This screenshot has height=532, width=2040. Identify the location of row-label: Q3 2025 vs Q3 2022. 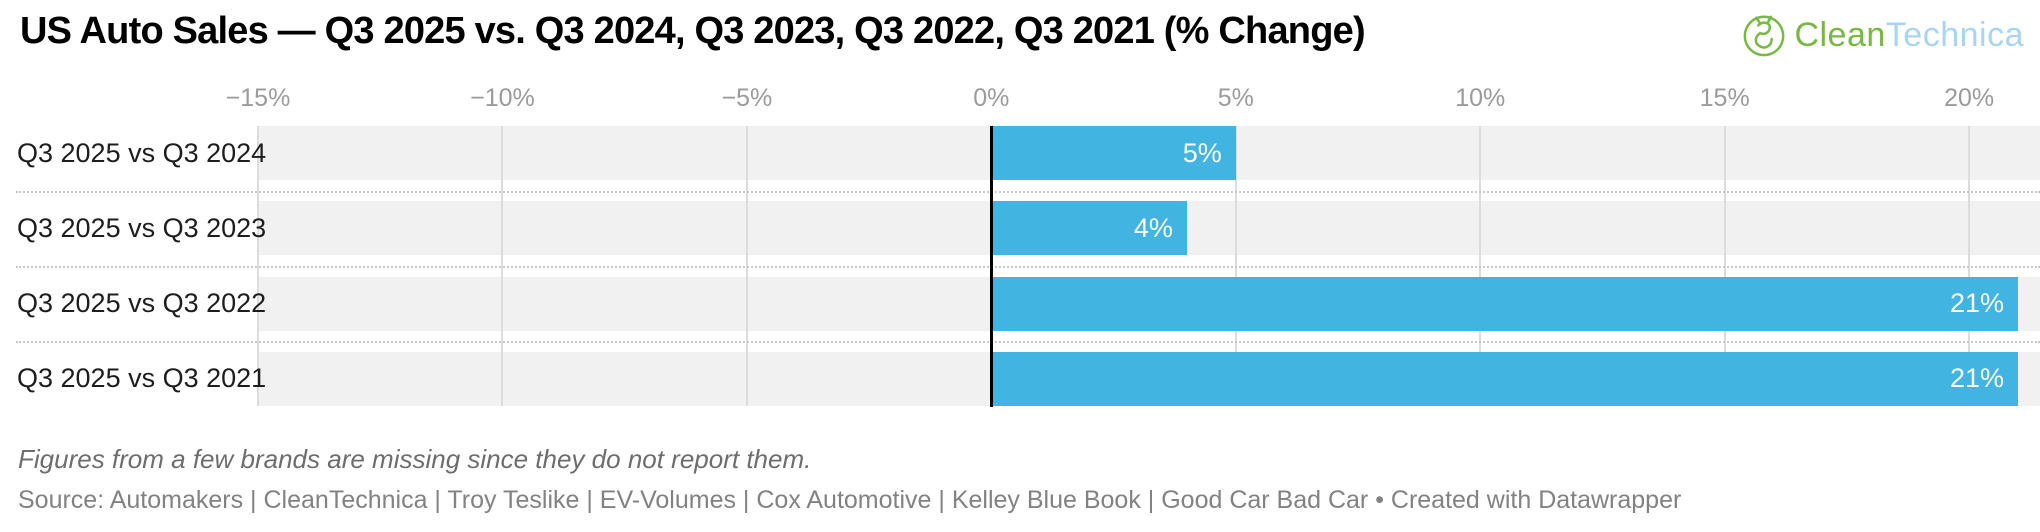
(142, 303).